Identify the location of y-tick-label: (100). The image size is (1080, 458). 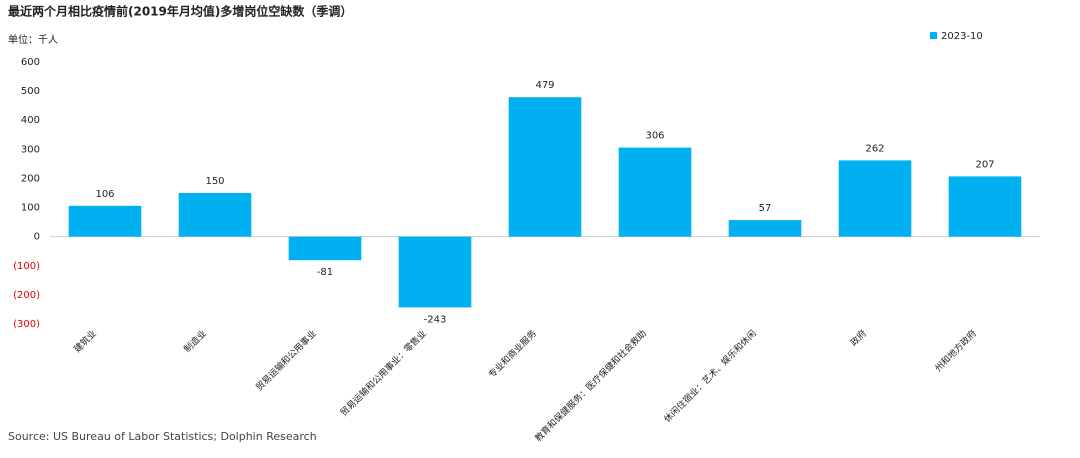
(26, 266).